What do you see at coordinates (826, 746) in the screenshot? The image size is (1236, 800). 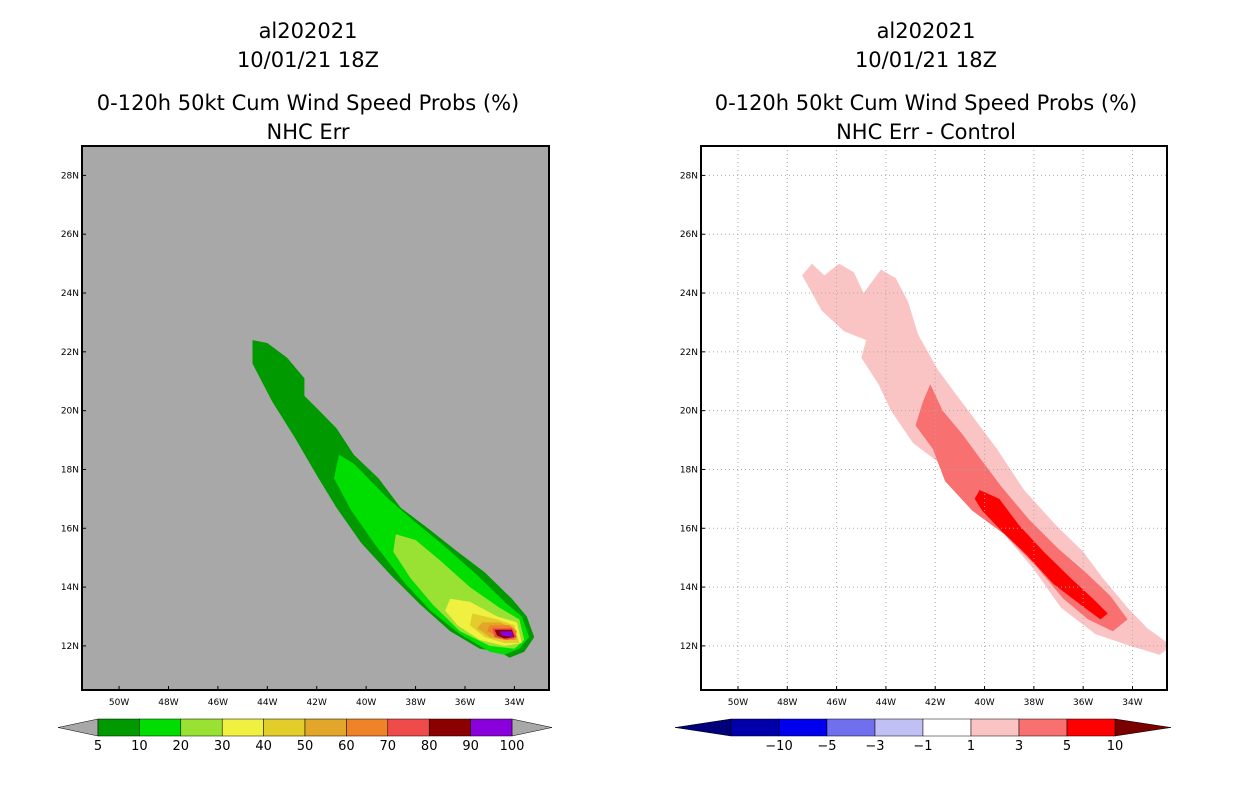 I see `right-colorbar-label: −5` at bounding box center [826, 746].